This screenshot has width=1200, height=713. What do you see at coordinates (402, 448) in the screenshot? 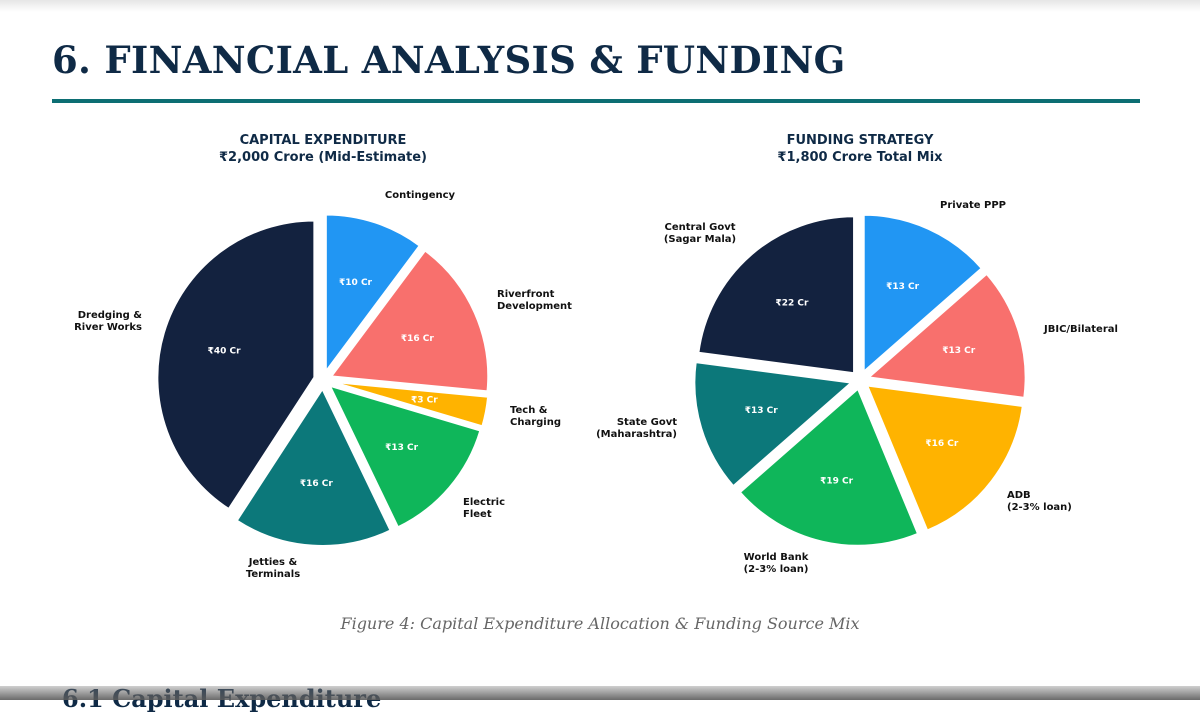
I see `capex-value-label-electric-fleet: ₹13 Cr` at bounding box center [402, 448].